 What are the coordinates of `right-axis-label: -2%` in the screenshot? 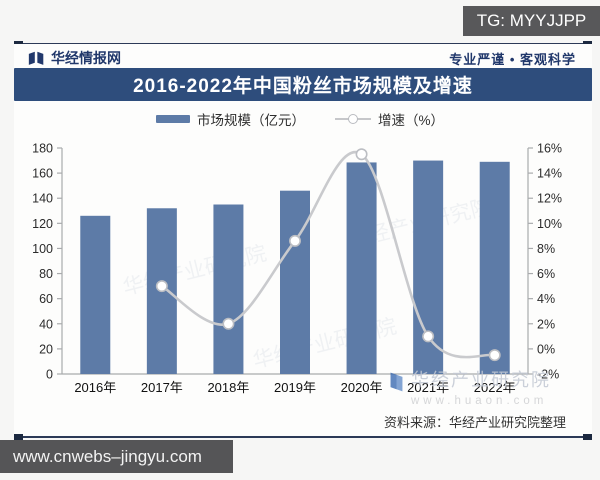 It's located at (548, 375).